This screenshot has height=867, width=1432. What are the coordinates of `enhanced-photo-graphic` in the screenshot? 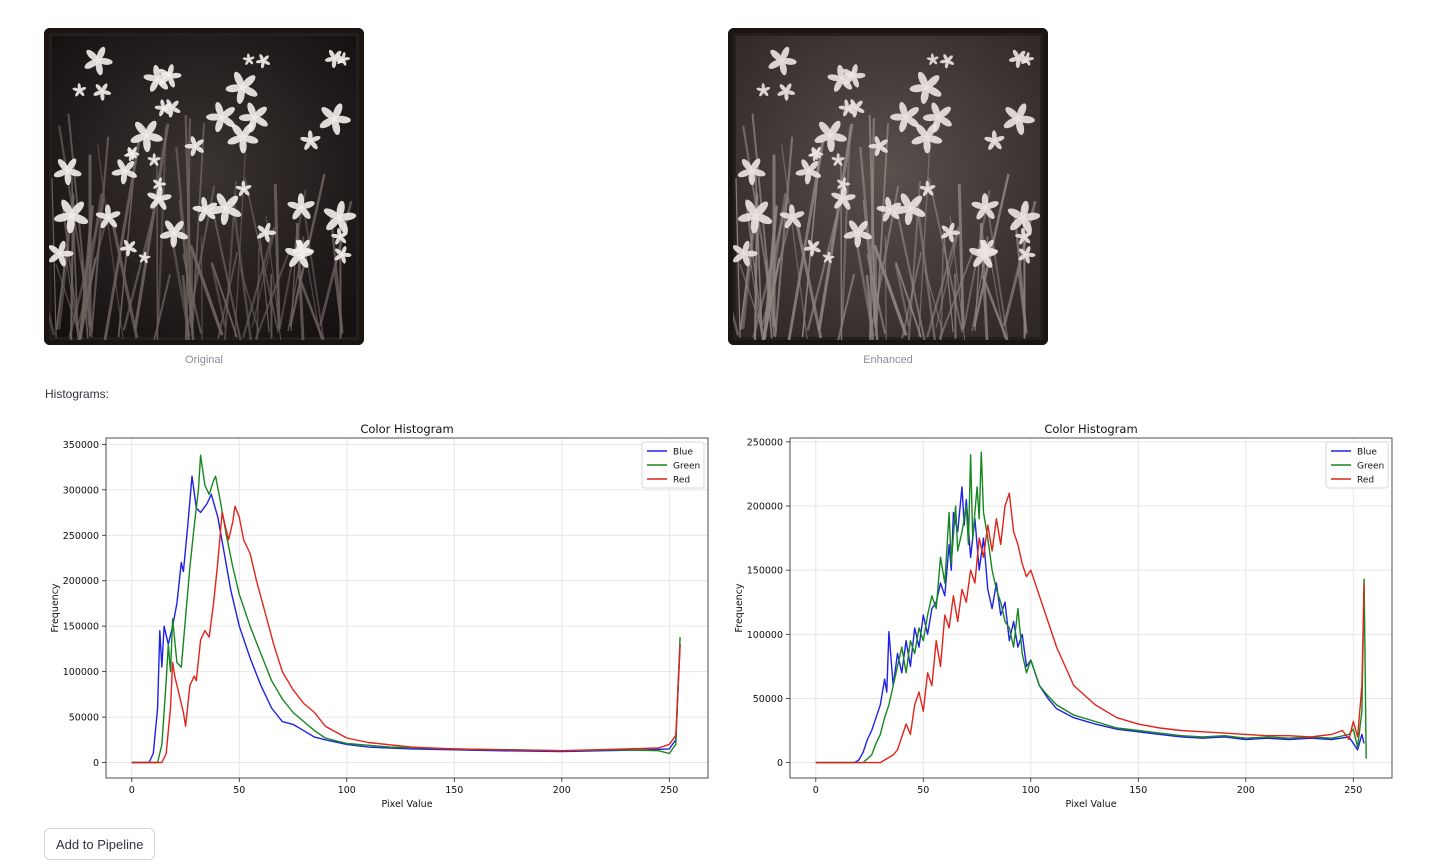 It's located at (888, 186).